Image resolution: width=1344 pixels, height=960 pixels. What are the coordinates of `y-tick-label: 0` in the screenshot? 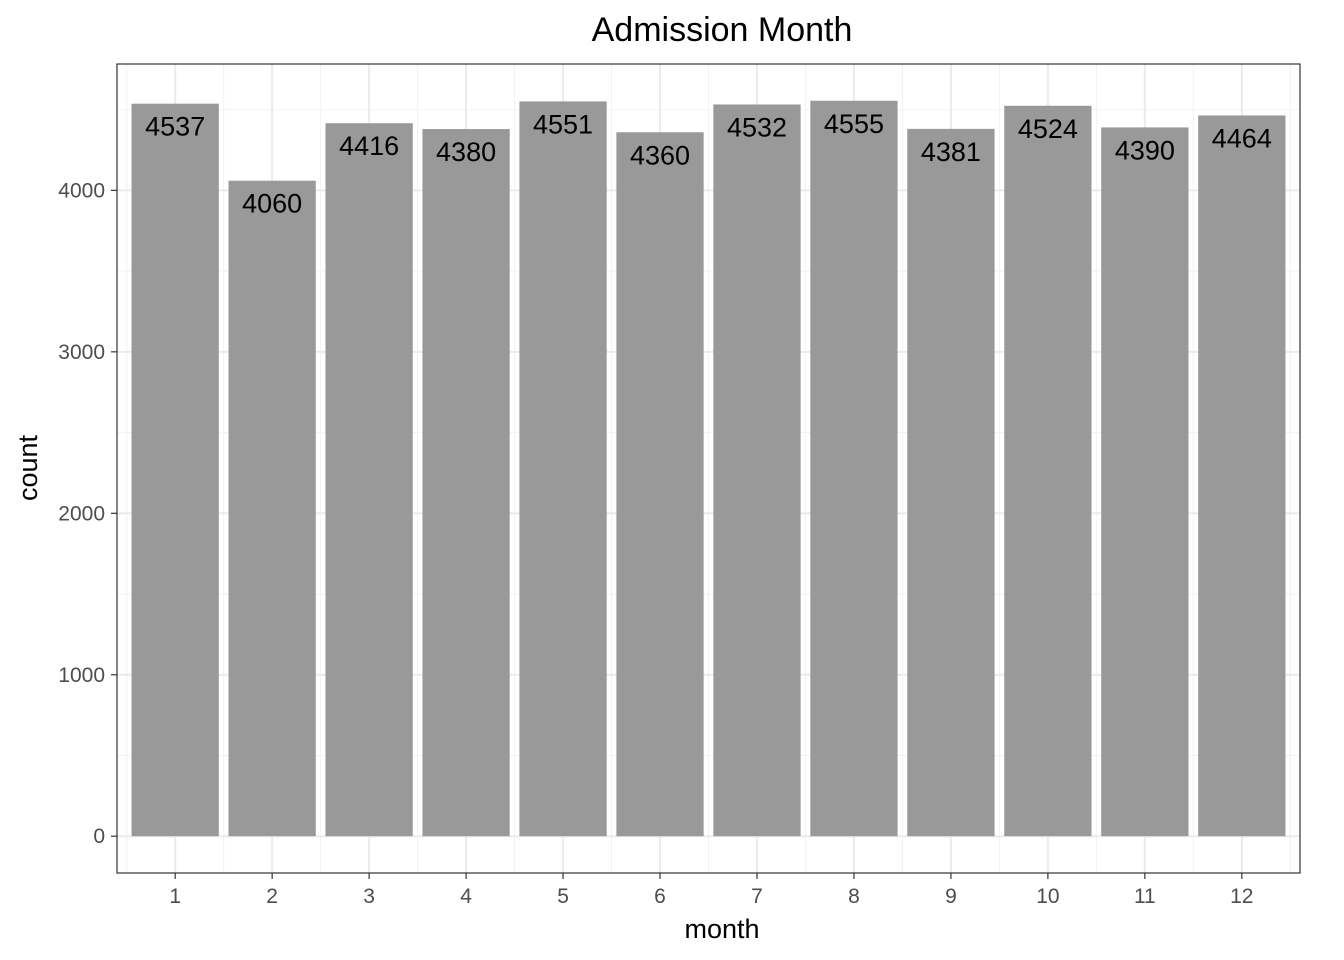 It's located at (99, 836).